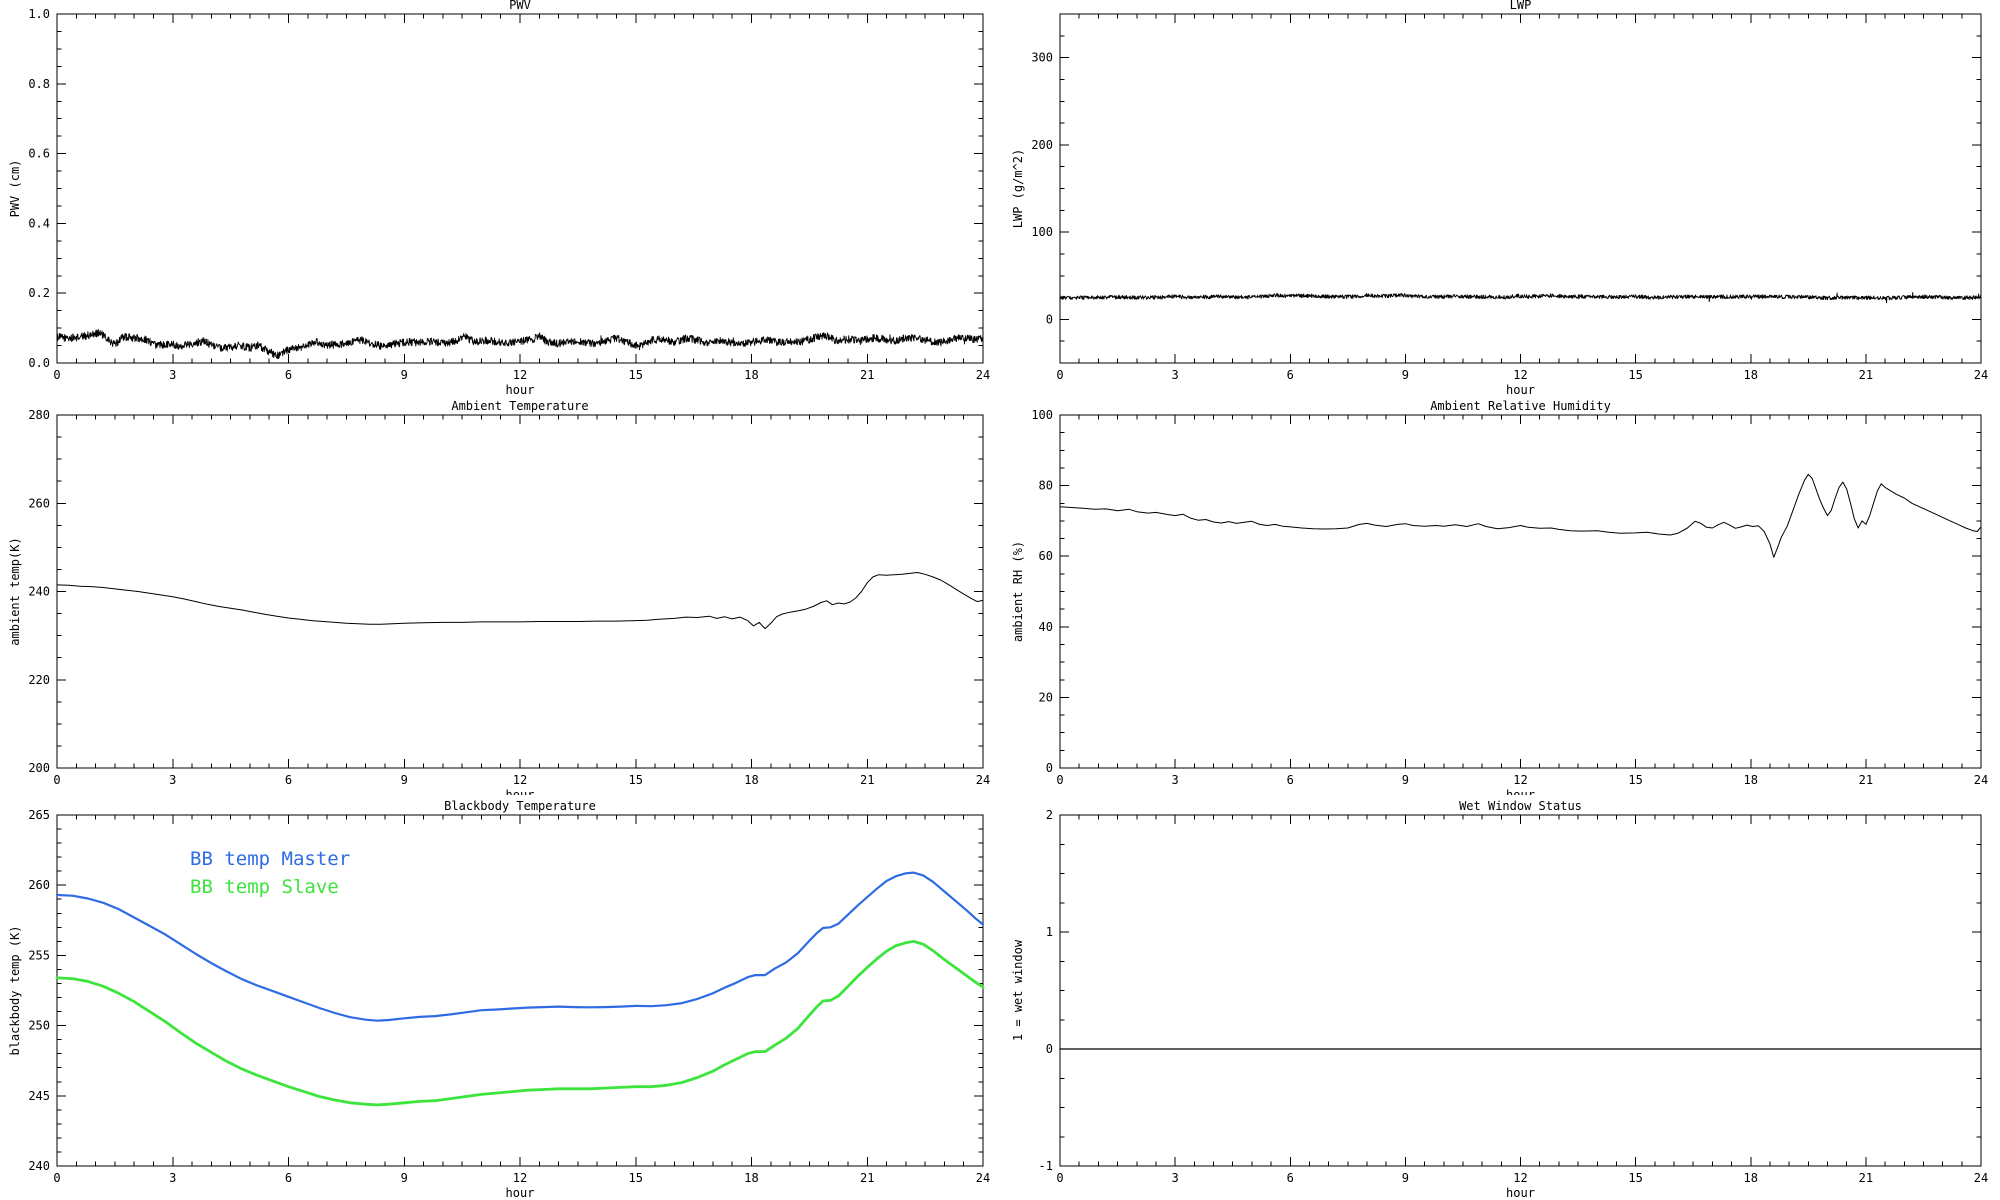 This screenshot has height=1200, width=2000. What do you see at coordinates (1049, 815) in the screenshot?
I see `y-tick-label: 2` at bounding box center [1049, 815].